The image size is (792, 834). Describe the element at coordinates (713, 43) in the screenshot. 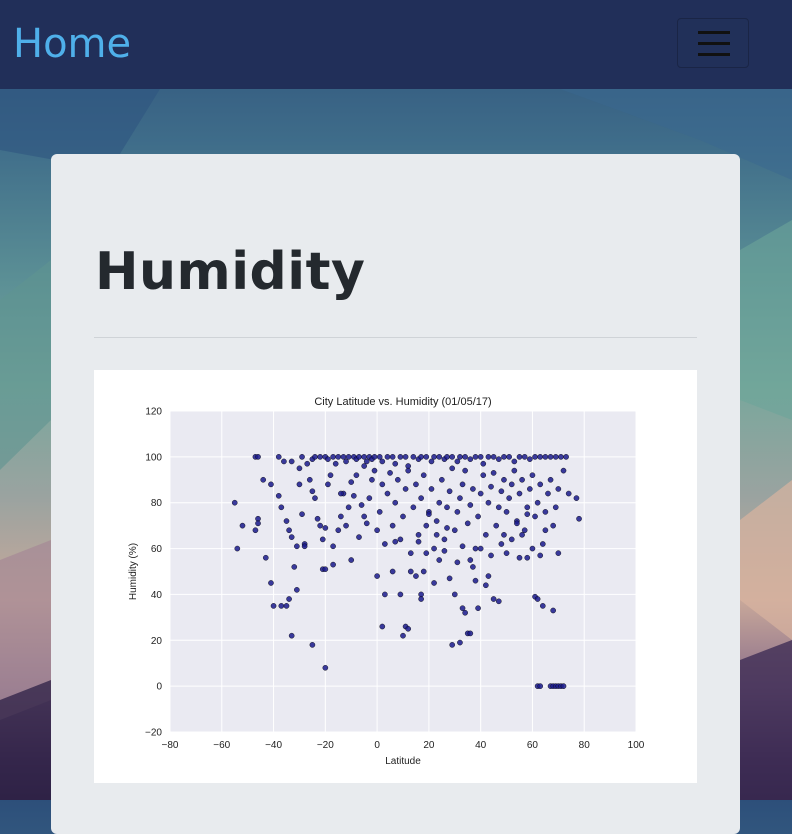

I see `menu-toggle-button` at that location.